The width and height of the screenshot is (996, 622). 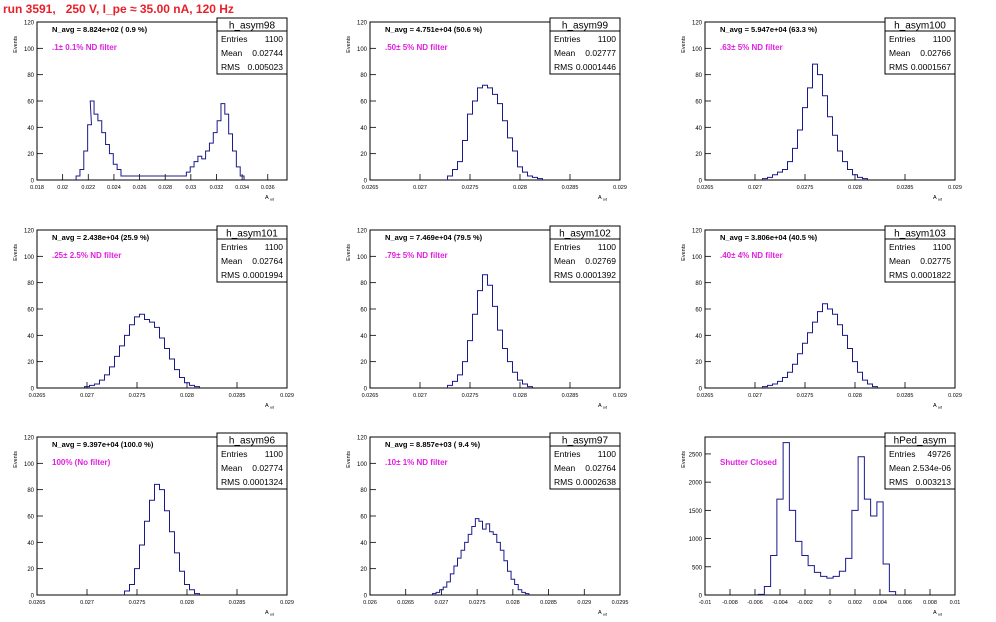 What do you see at coordinates (855, 188) in the screenshot?
I see `x-tick-label: 0.028` at bounding box center [855, 188].